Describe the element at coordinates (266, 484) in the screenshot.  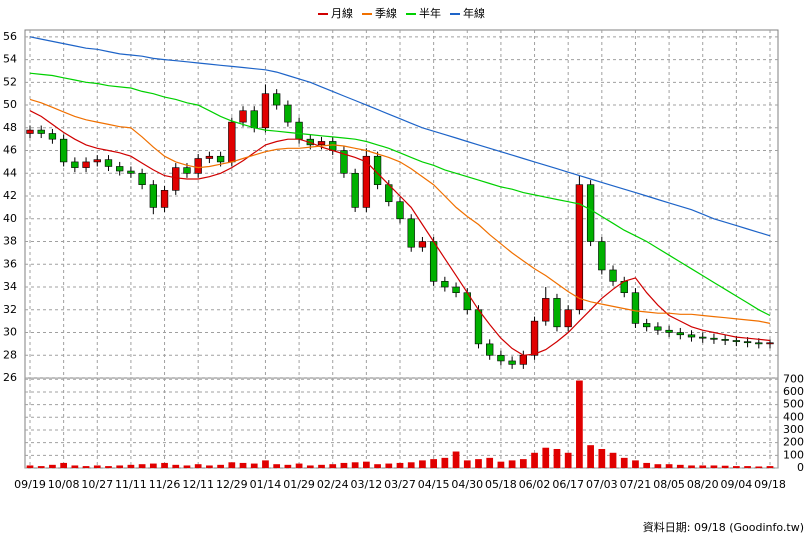
I see `x-tick-label: 01/14` at that location.